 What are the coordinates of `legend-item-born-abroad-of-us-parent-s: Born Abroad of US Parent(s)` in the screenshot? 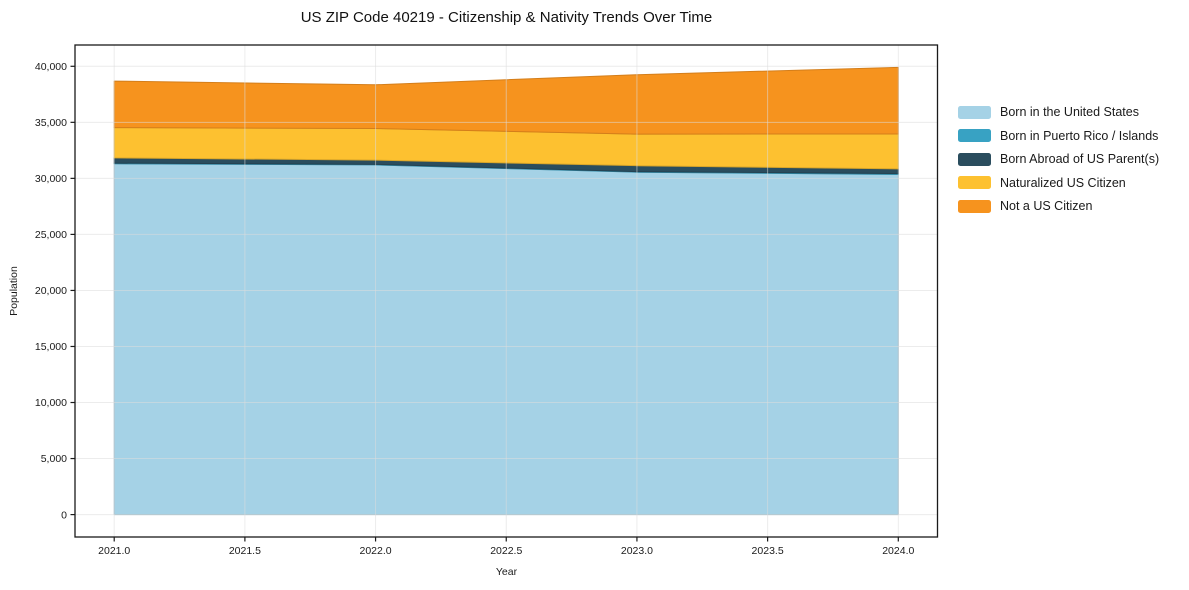 It's located at (1058, 159).